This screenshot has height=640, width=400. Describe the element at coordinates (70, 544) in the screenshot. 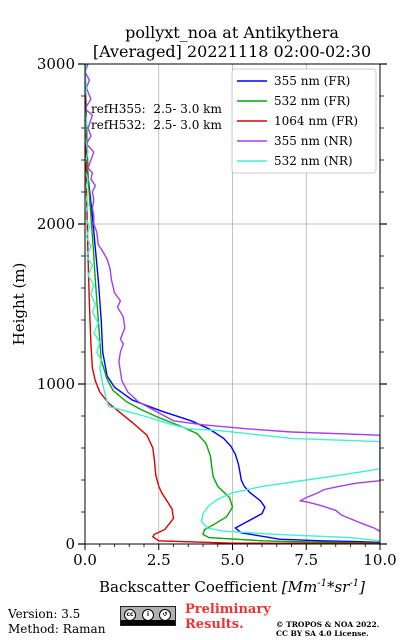

I see `y-tick-label: 0` at that location.